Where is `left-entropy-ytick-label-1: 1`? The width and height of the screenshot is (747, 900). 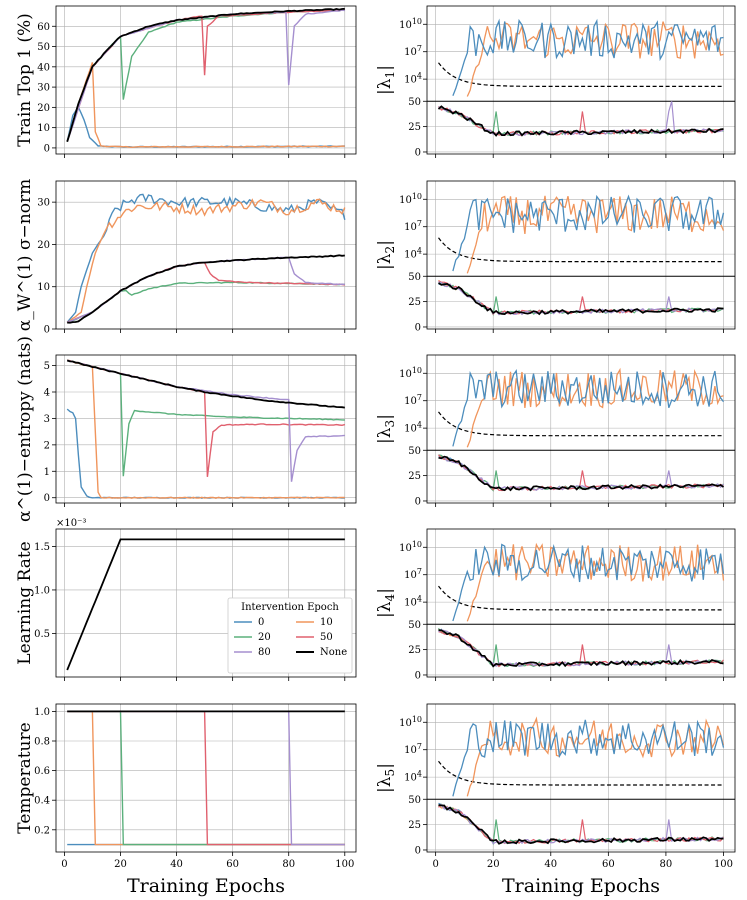 left-entropy-ytick-label-1: 1 is located at coordinates (47, 472).